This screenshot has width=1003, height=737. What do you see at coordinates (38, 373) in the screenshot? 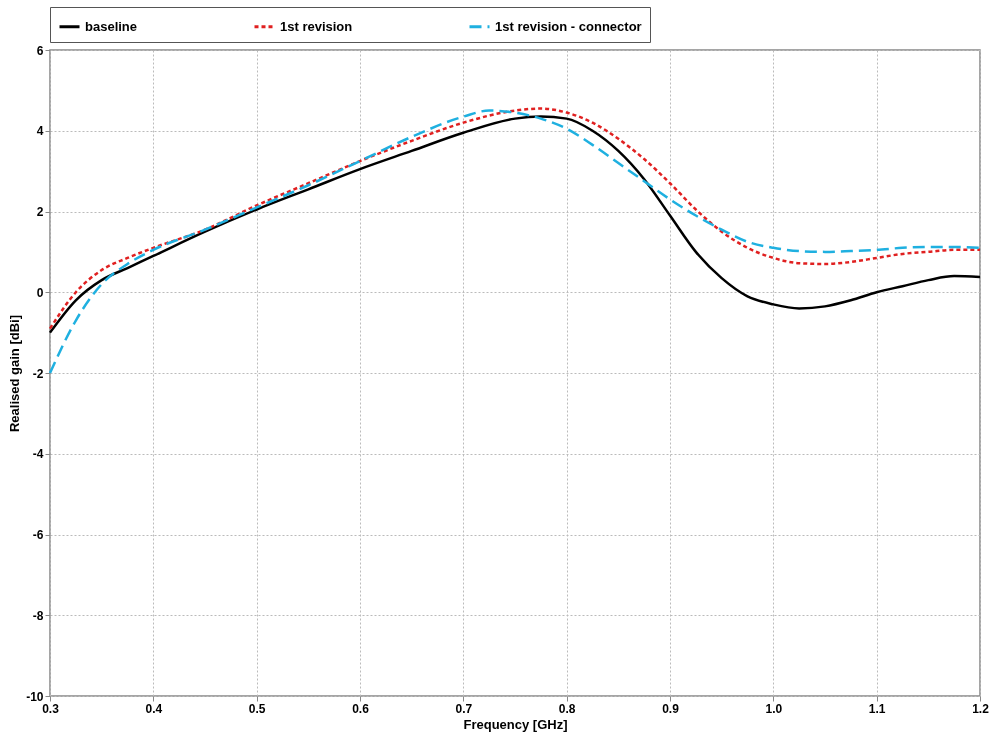
I see `y-tick-label: -2` at bounding box center [38, 373].